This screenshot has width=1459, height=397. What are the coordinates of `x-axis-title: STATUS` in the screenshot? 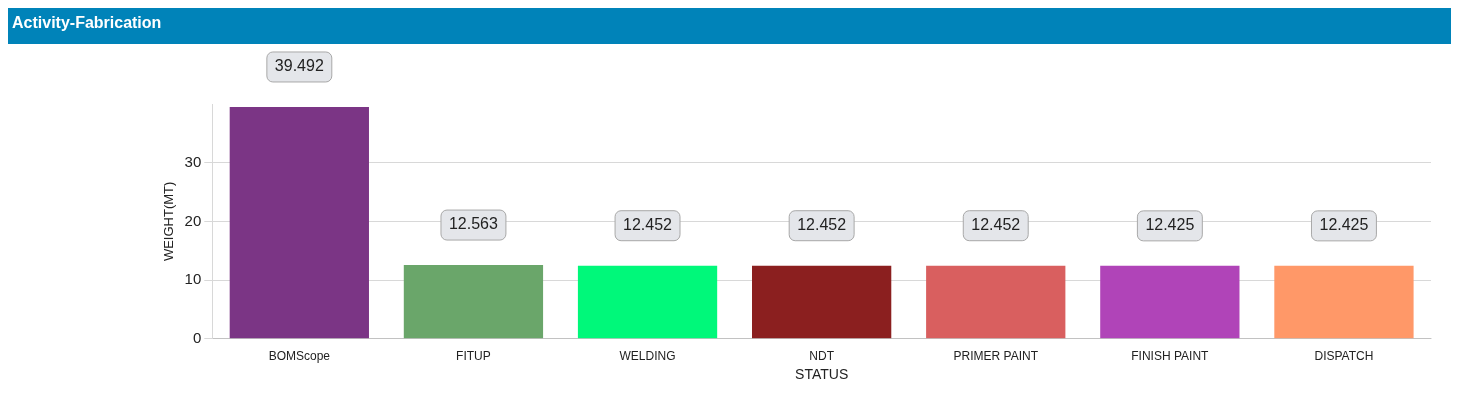 It's located at (822, 374).